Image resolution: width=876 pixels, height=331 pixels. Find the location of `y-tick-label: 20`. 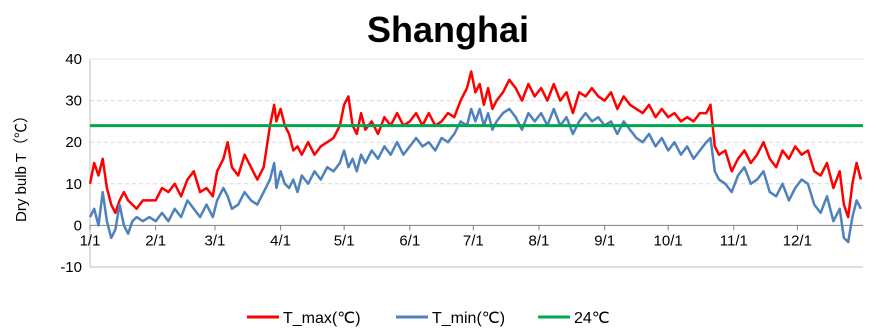

y-tick-label: 20 is located at coordinates (73, 142).